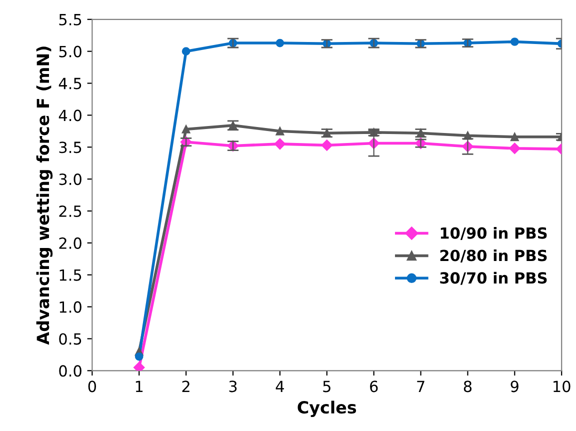  I want to click on y-tick-label: 5.0, so click(70, 52).